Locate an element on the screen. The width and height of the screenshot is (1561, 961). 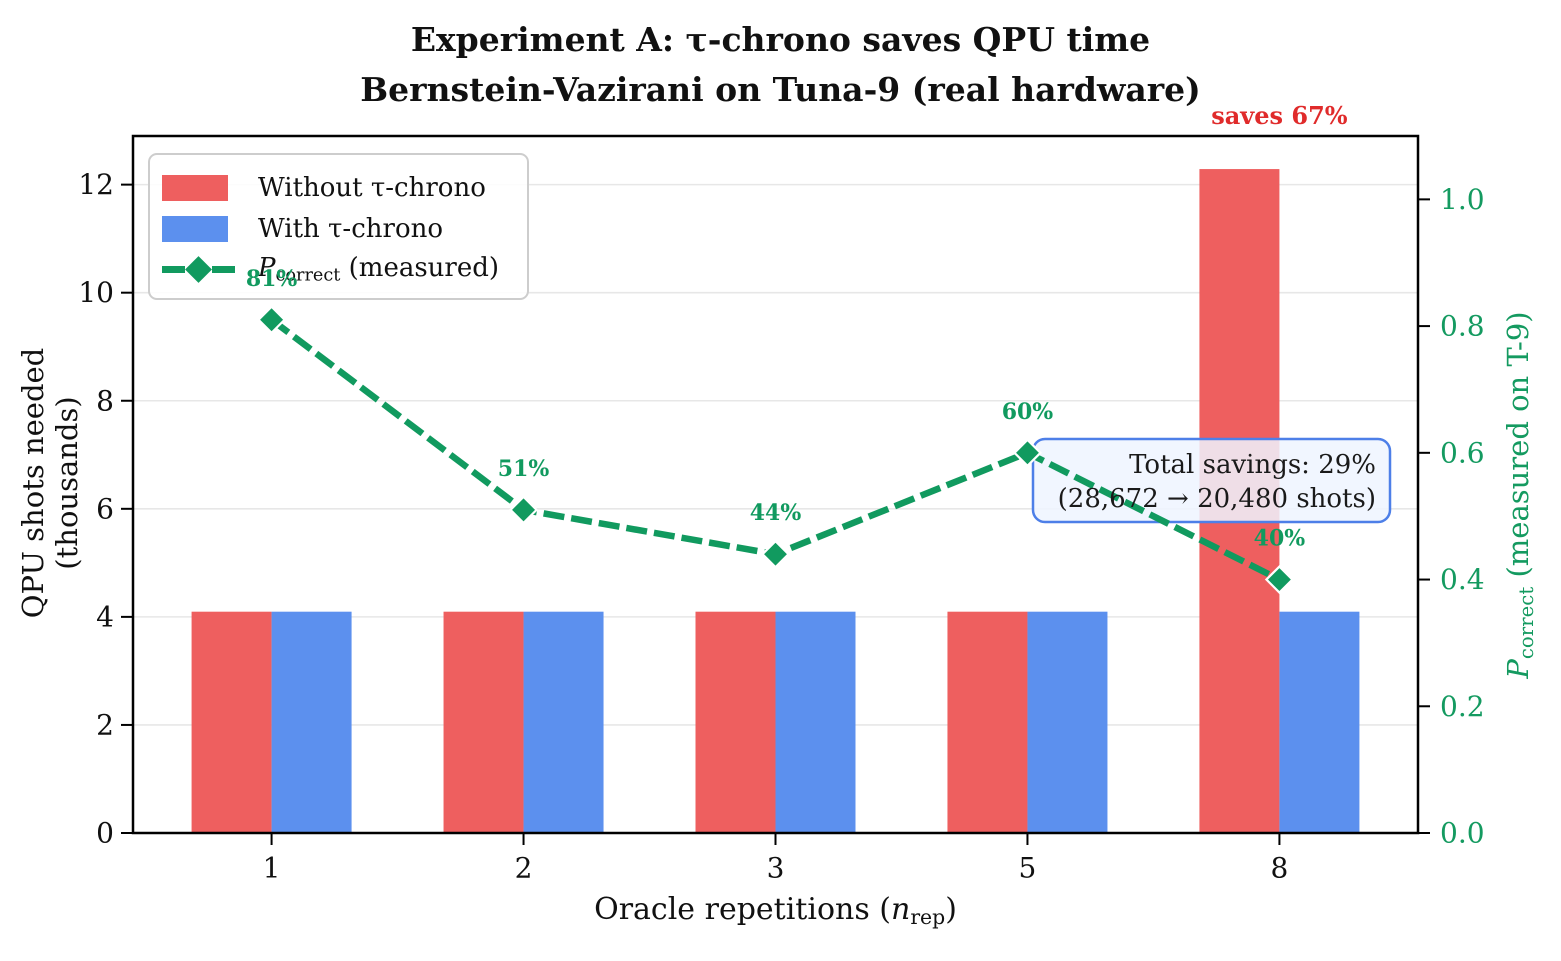
blue-bar-swatch-icon is located at coordinates (195, 228).